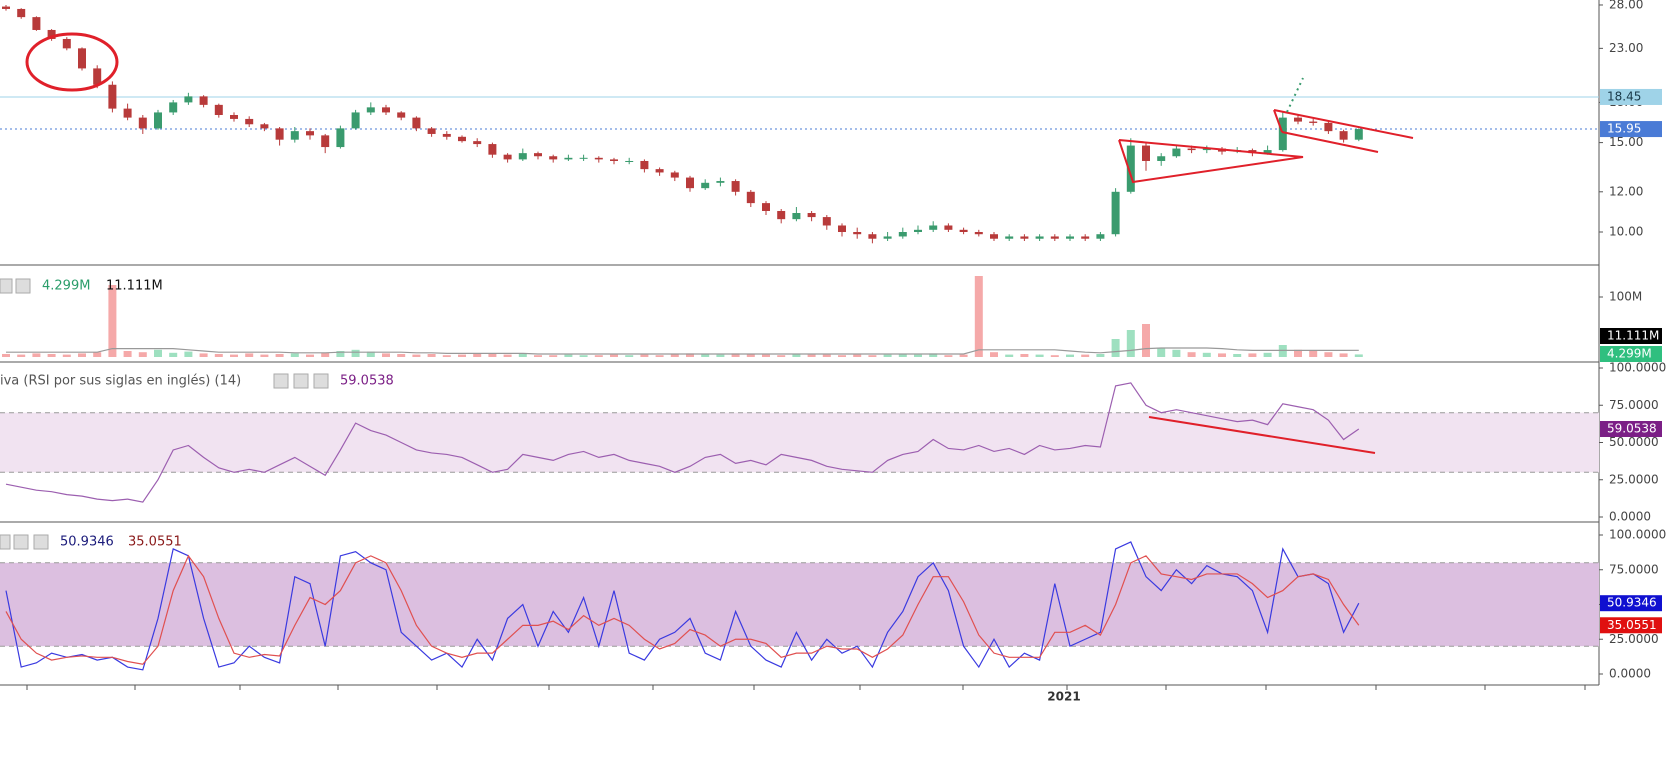 The height and width of the screenshot is (757, 1668). I want to click on y-tick-label: 100M, so click(1625, 297).